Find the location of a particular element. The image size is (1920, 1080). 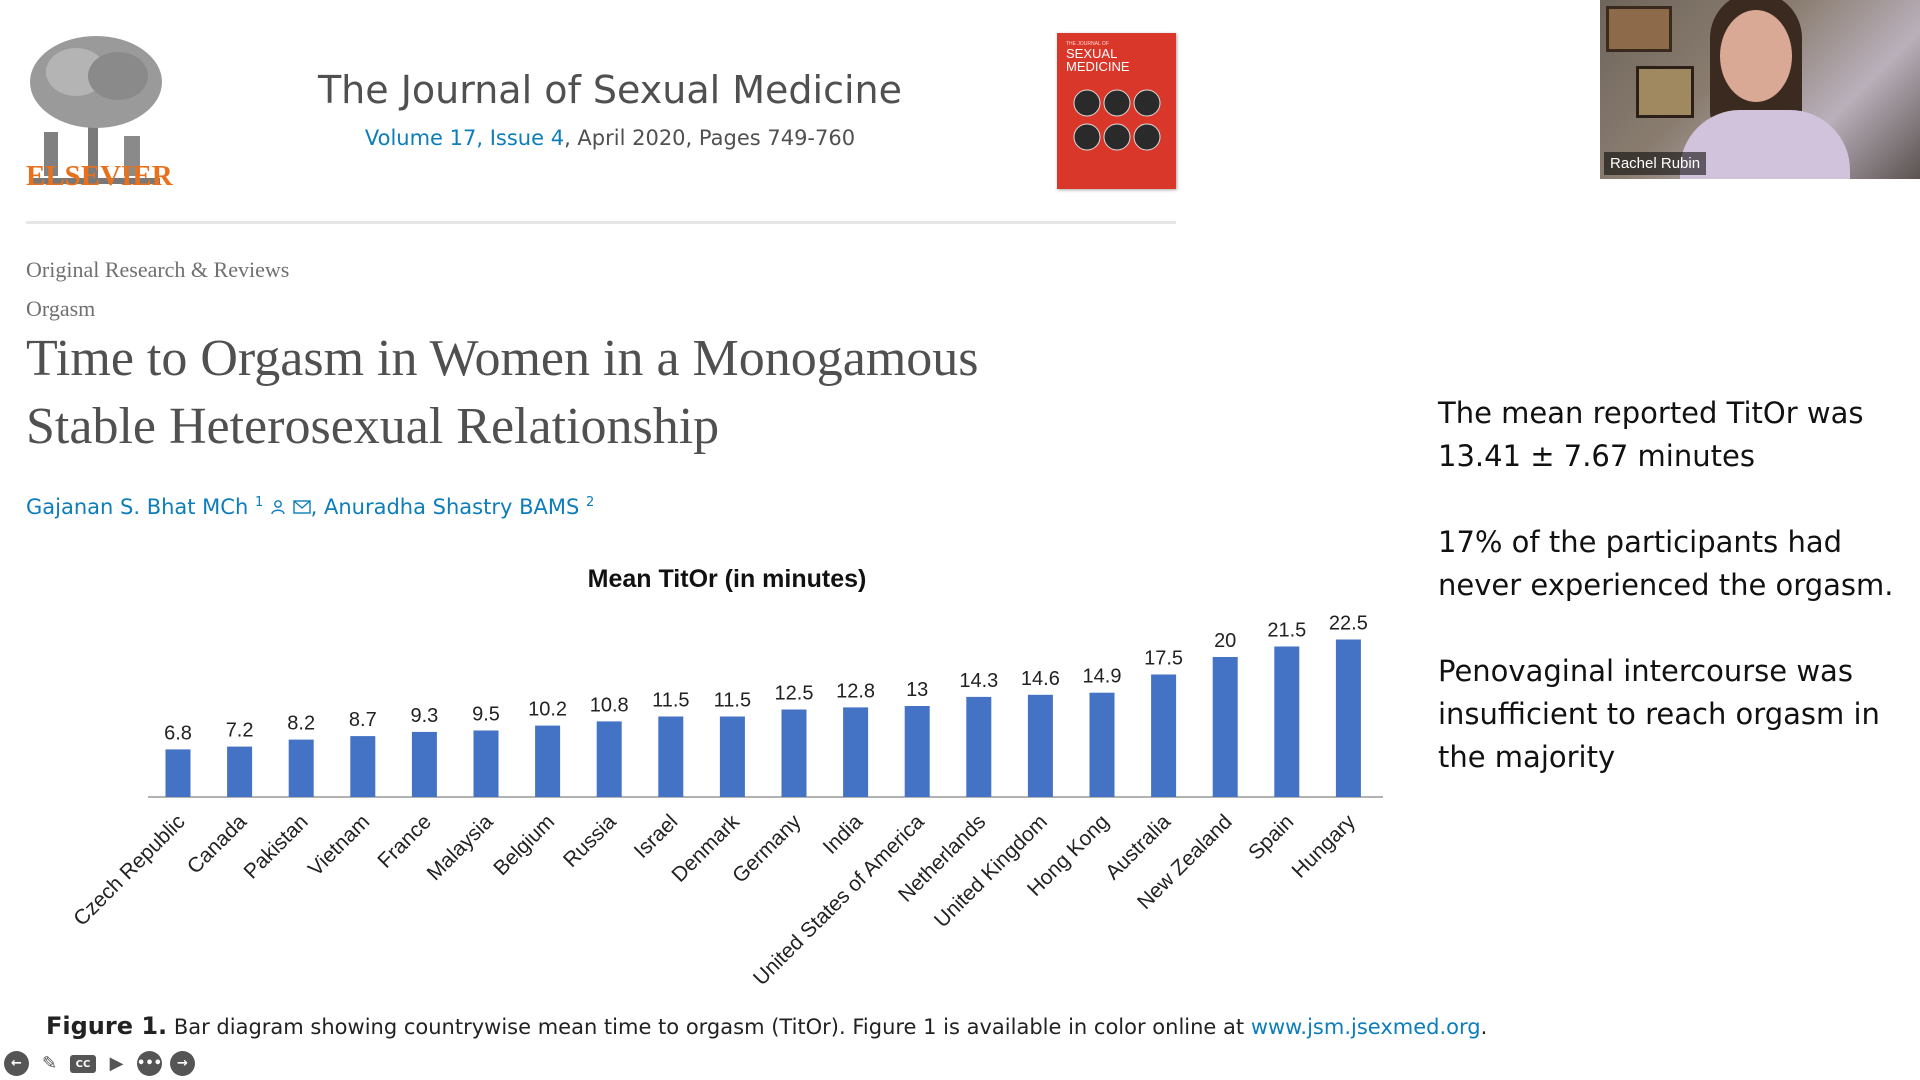

article-category: Original Research & Reviews is located at coordinates (158, 269).